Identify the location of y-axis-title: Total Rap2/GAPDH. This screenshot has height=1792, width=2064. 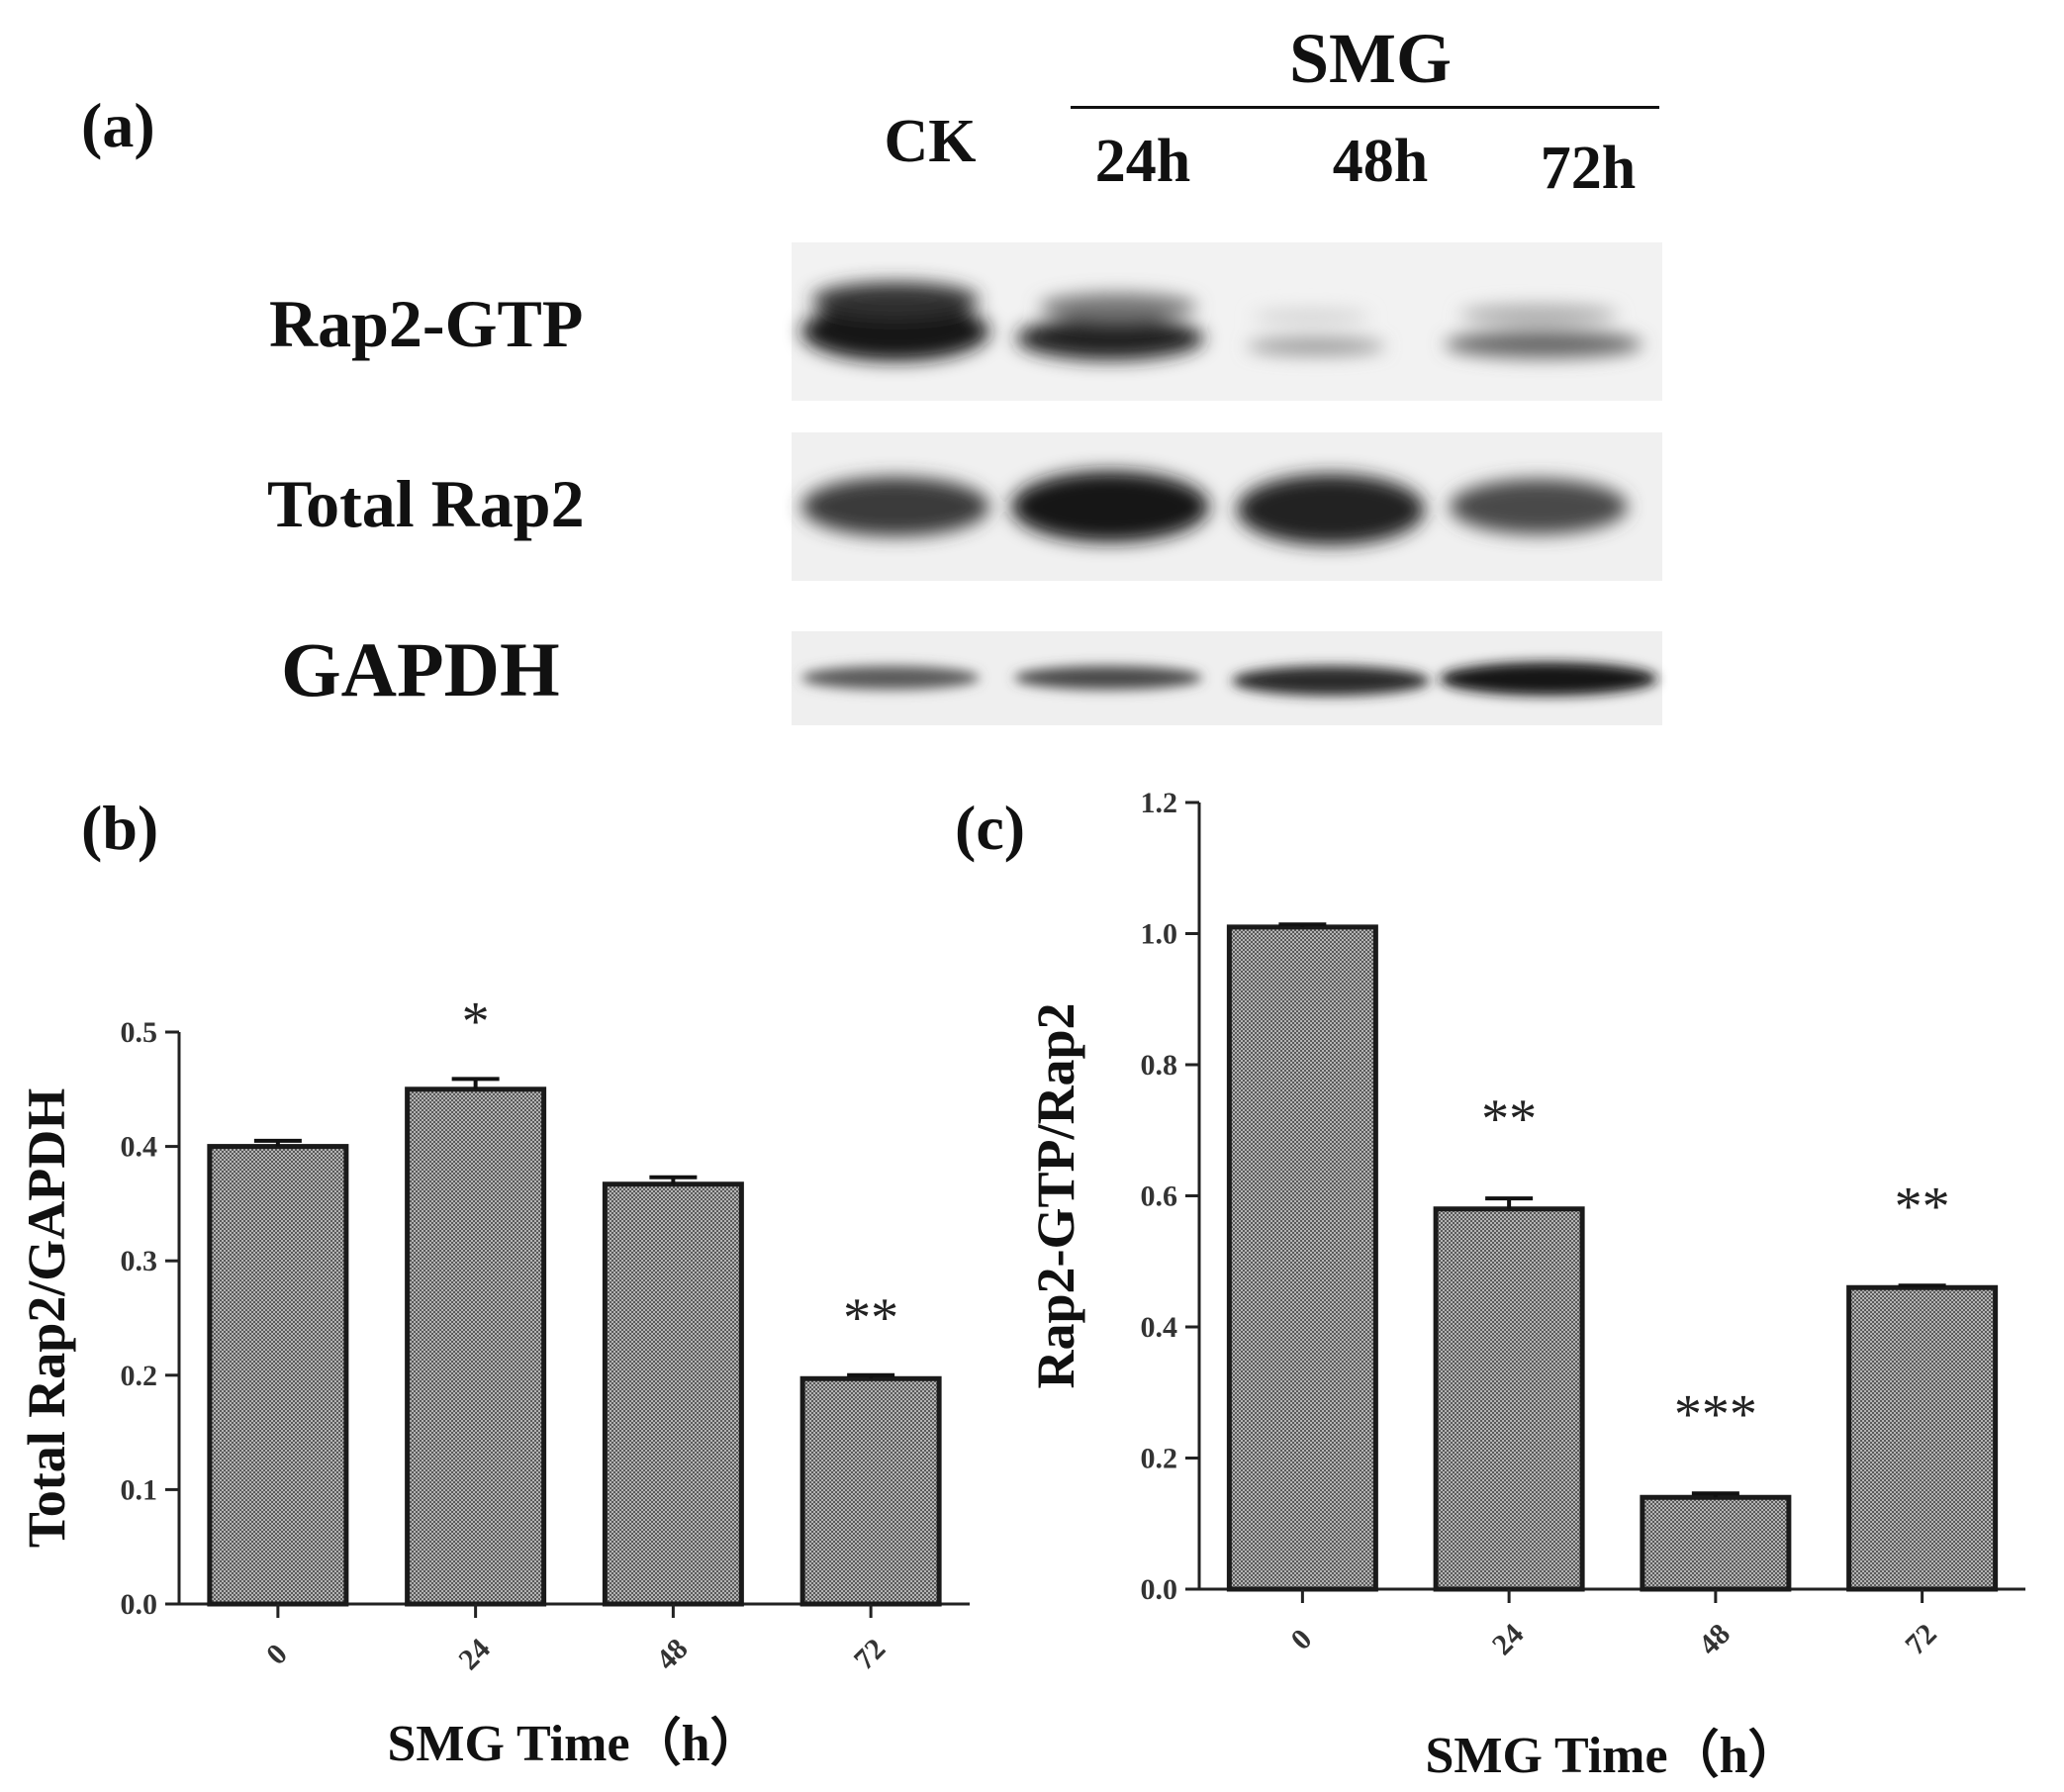
(46, 1319).